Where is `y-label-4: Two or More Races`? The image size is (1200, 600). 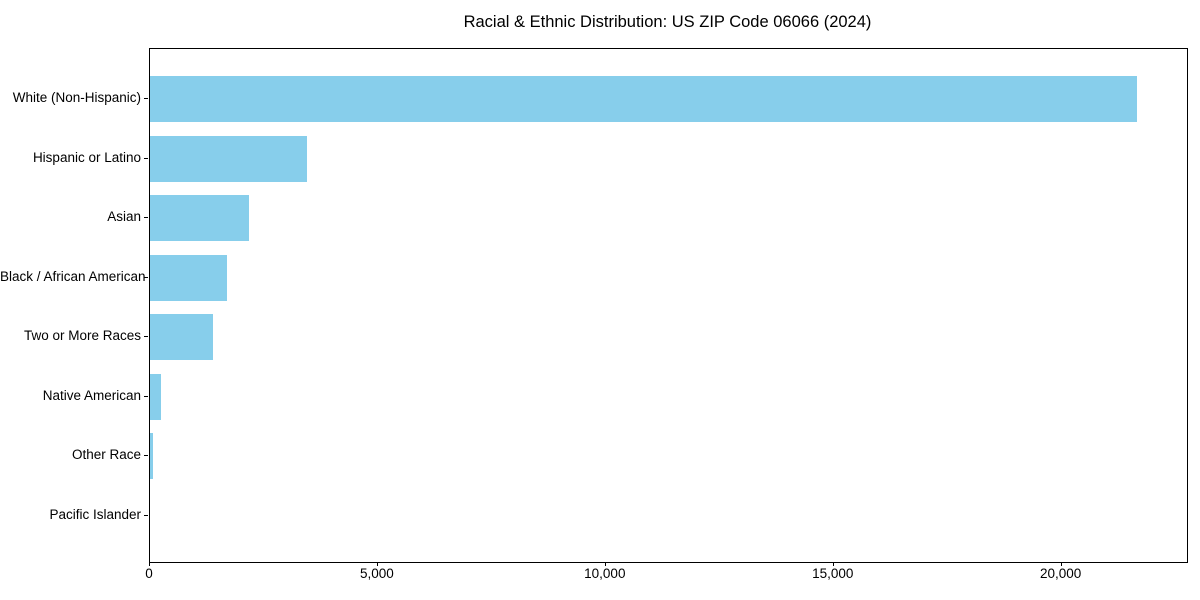
y-label-4: Two or More Races is located at coordinates (82, 335).